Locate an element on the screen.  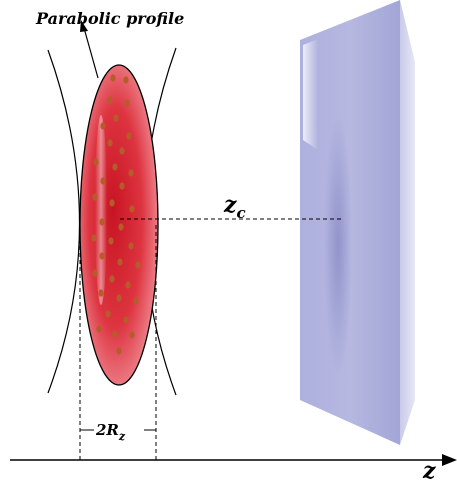
width-label: 2Rz is located at coordinates (110, 432).